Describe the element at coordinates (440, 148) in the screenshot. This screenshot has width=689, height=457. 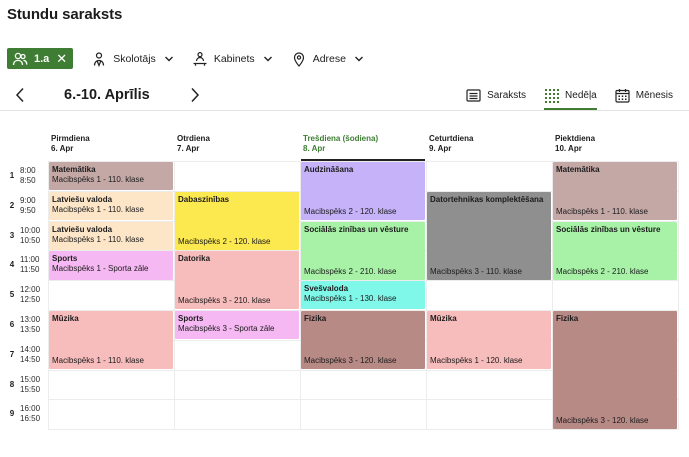
I see `day-date: 9. Apr` at that location.